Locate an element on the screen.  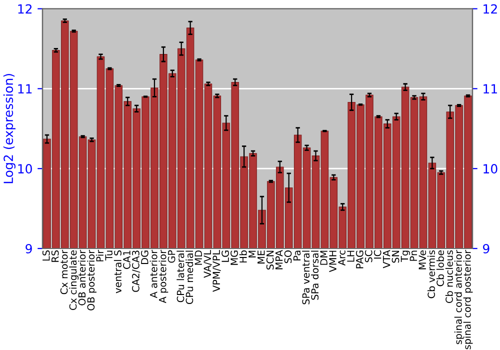
x-tick-label: SPa ventral is located at coordinates (306, 277).